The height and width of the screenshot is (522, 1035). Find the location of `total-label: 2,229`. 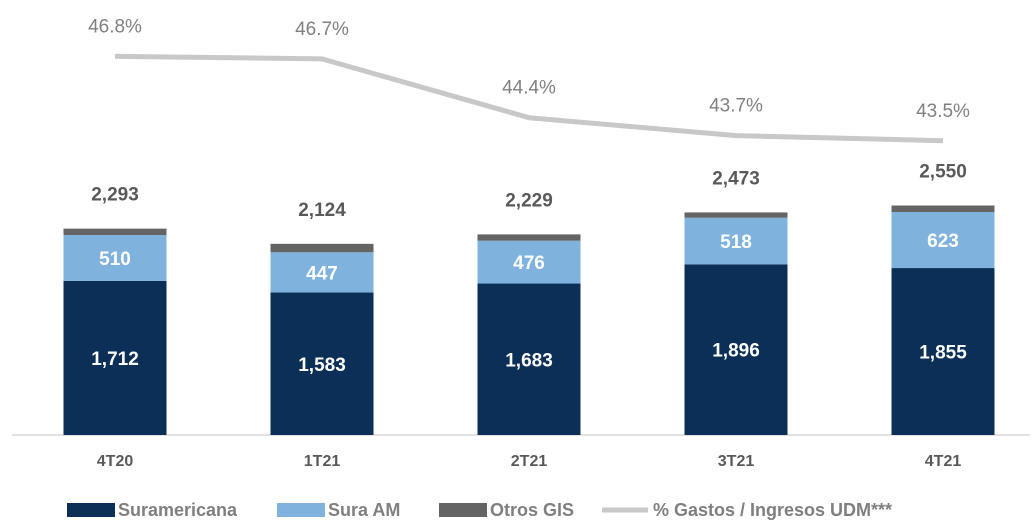

total-label: 2,229 is located at coordinates (529, 200).